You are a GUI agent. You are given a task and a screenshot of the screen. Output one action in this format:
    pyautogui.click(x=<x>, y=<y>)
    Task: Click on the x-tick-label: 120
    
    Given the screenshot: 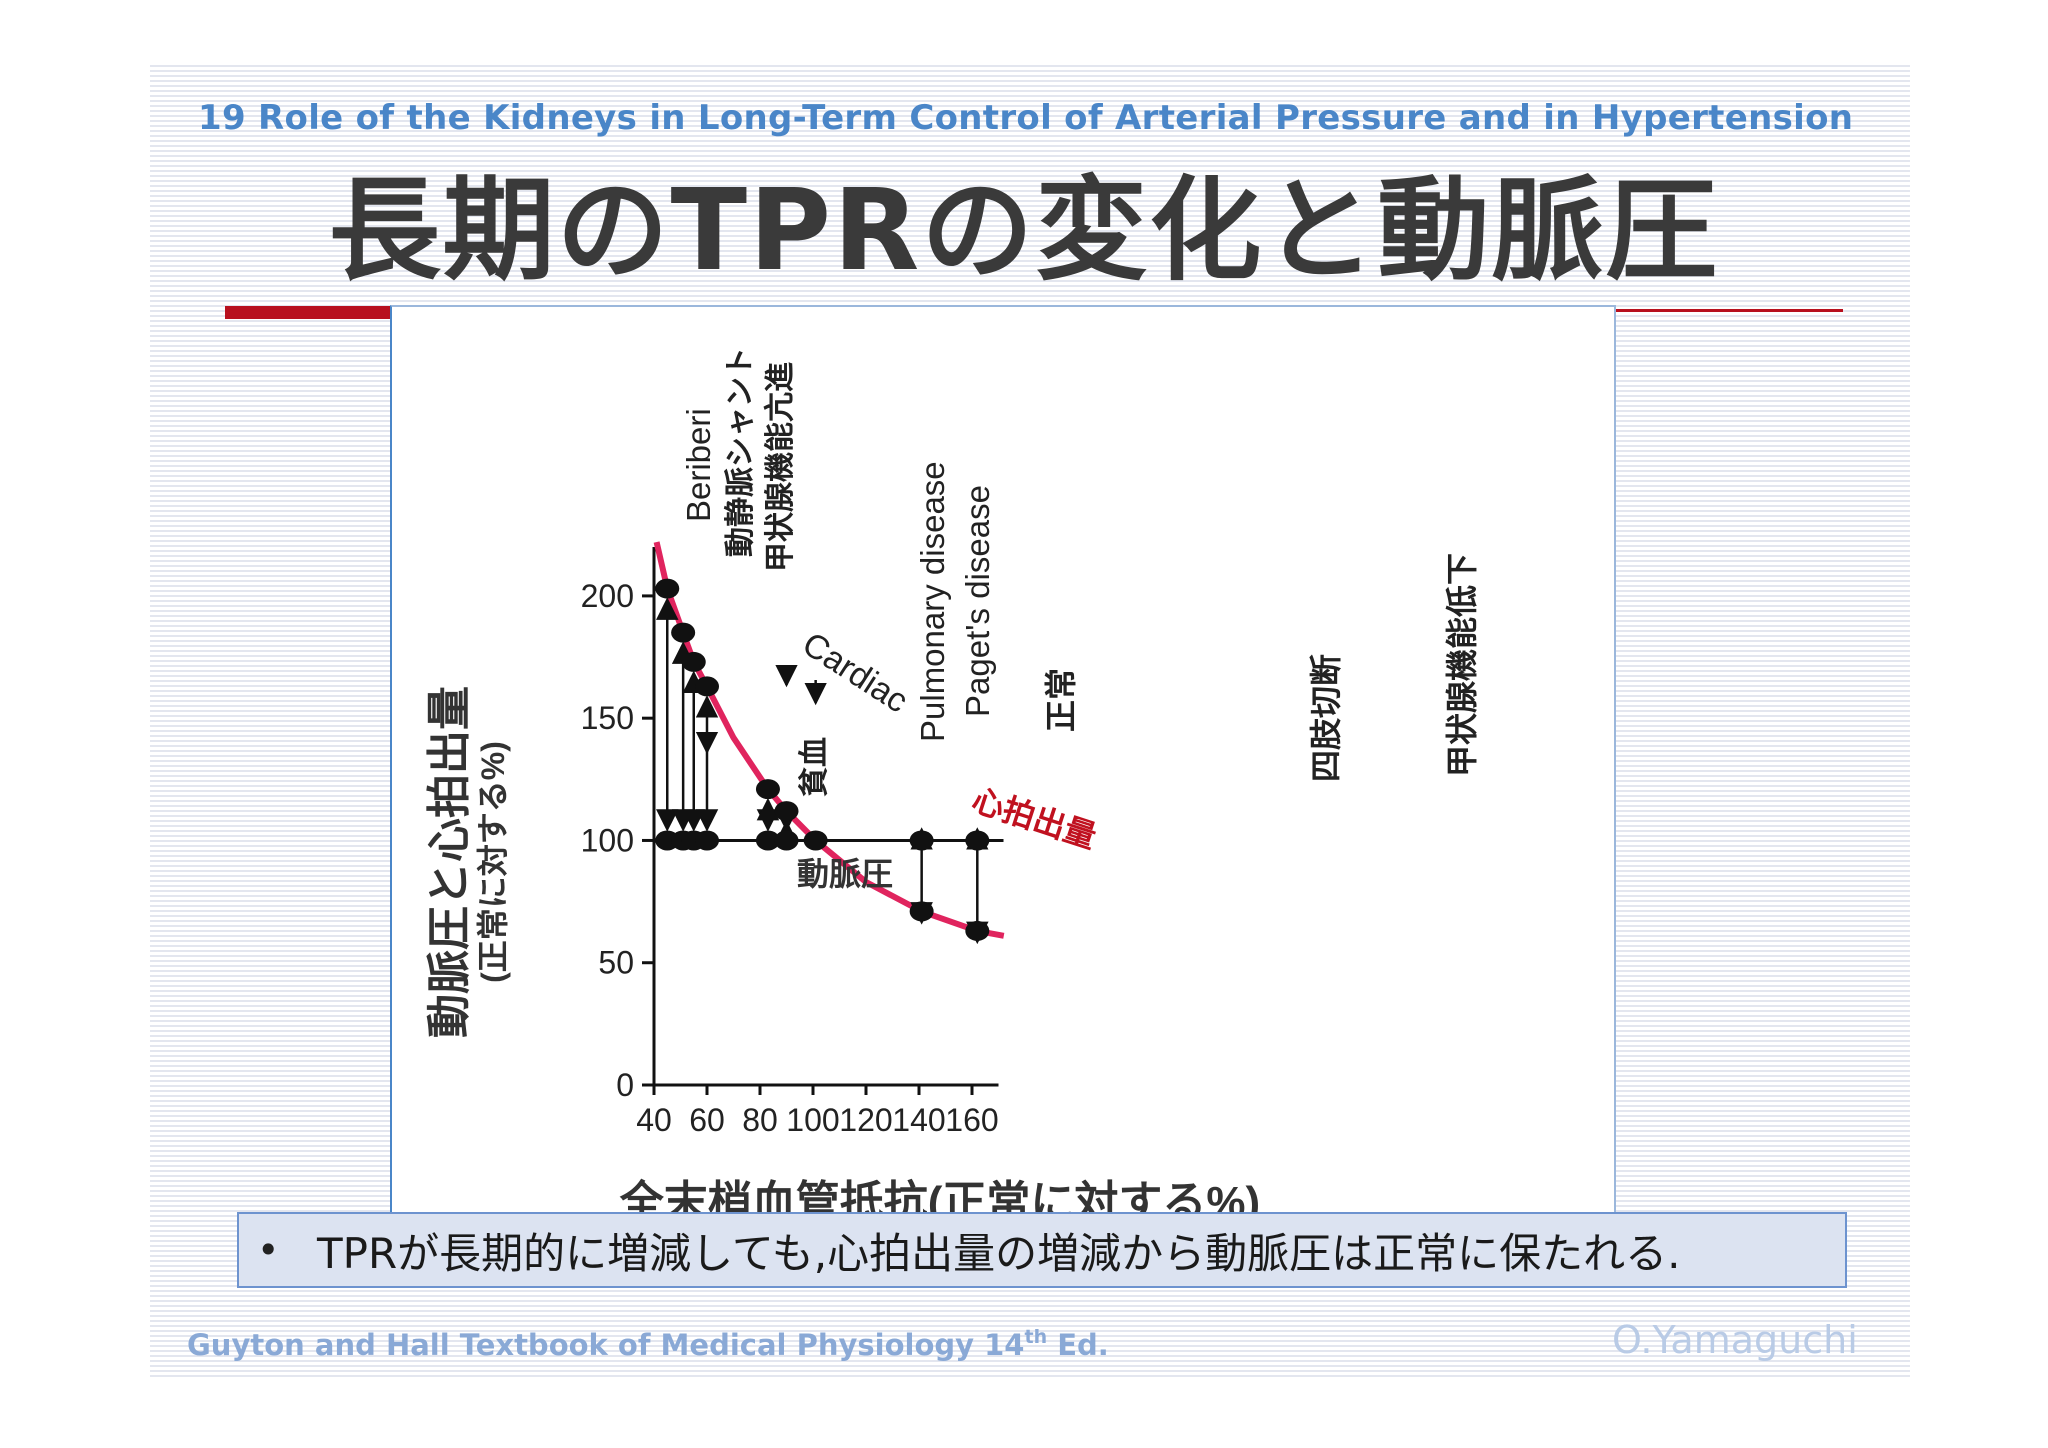 What is the action you would take?
    pyautogui.click(x=865, y=1120)
    